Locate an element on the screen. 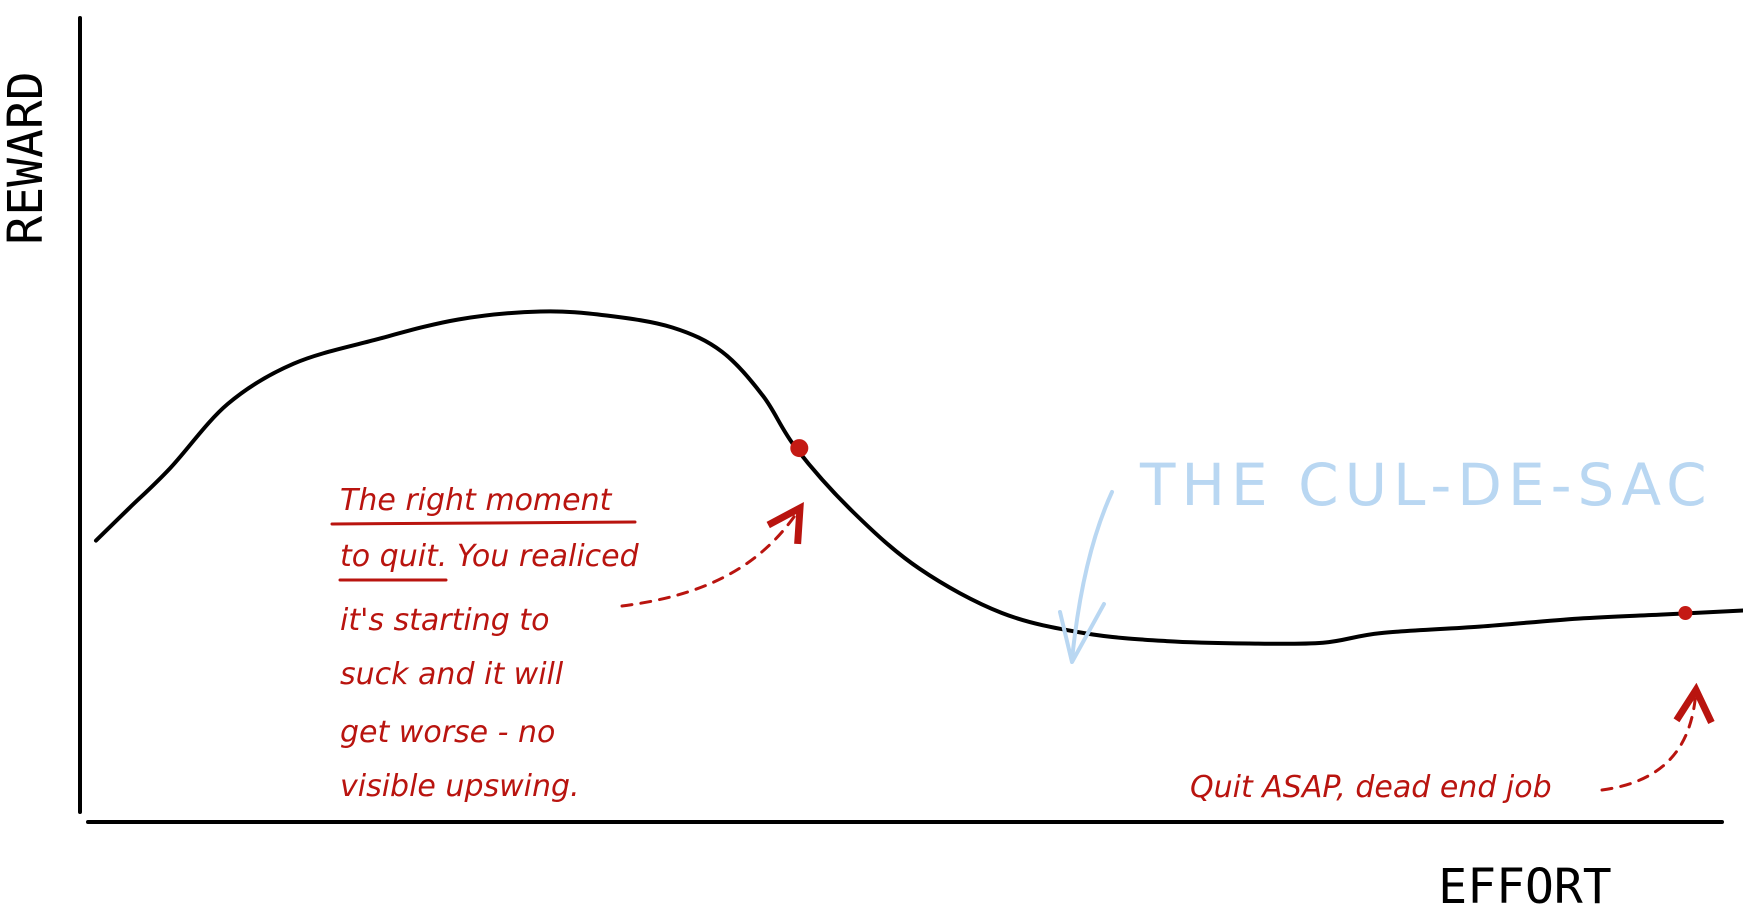  right-moment-arrow is located at coordinates (710, 558).